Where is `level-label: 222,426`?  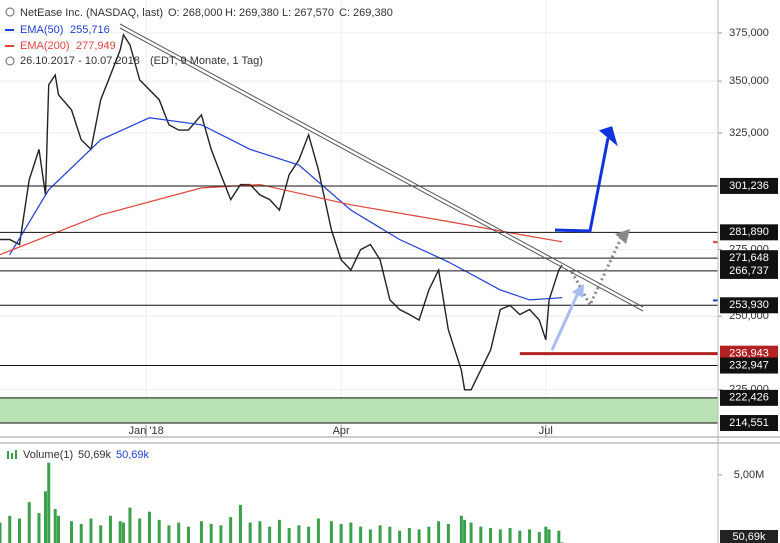 level-label: 222,426 is located at coordinates (749, 398).